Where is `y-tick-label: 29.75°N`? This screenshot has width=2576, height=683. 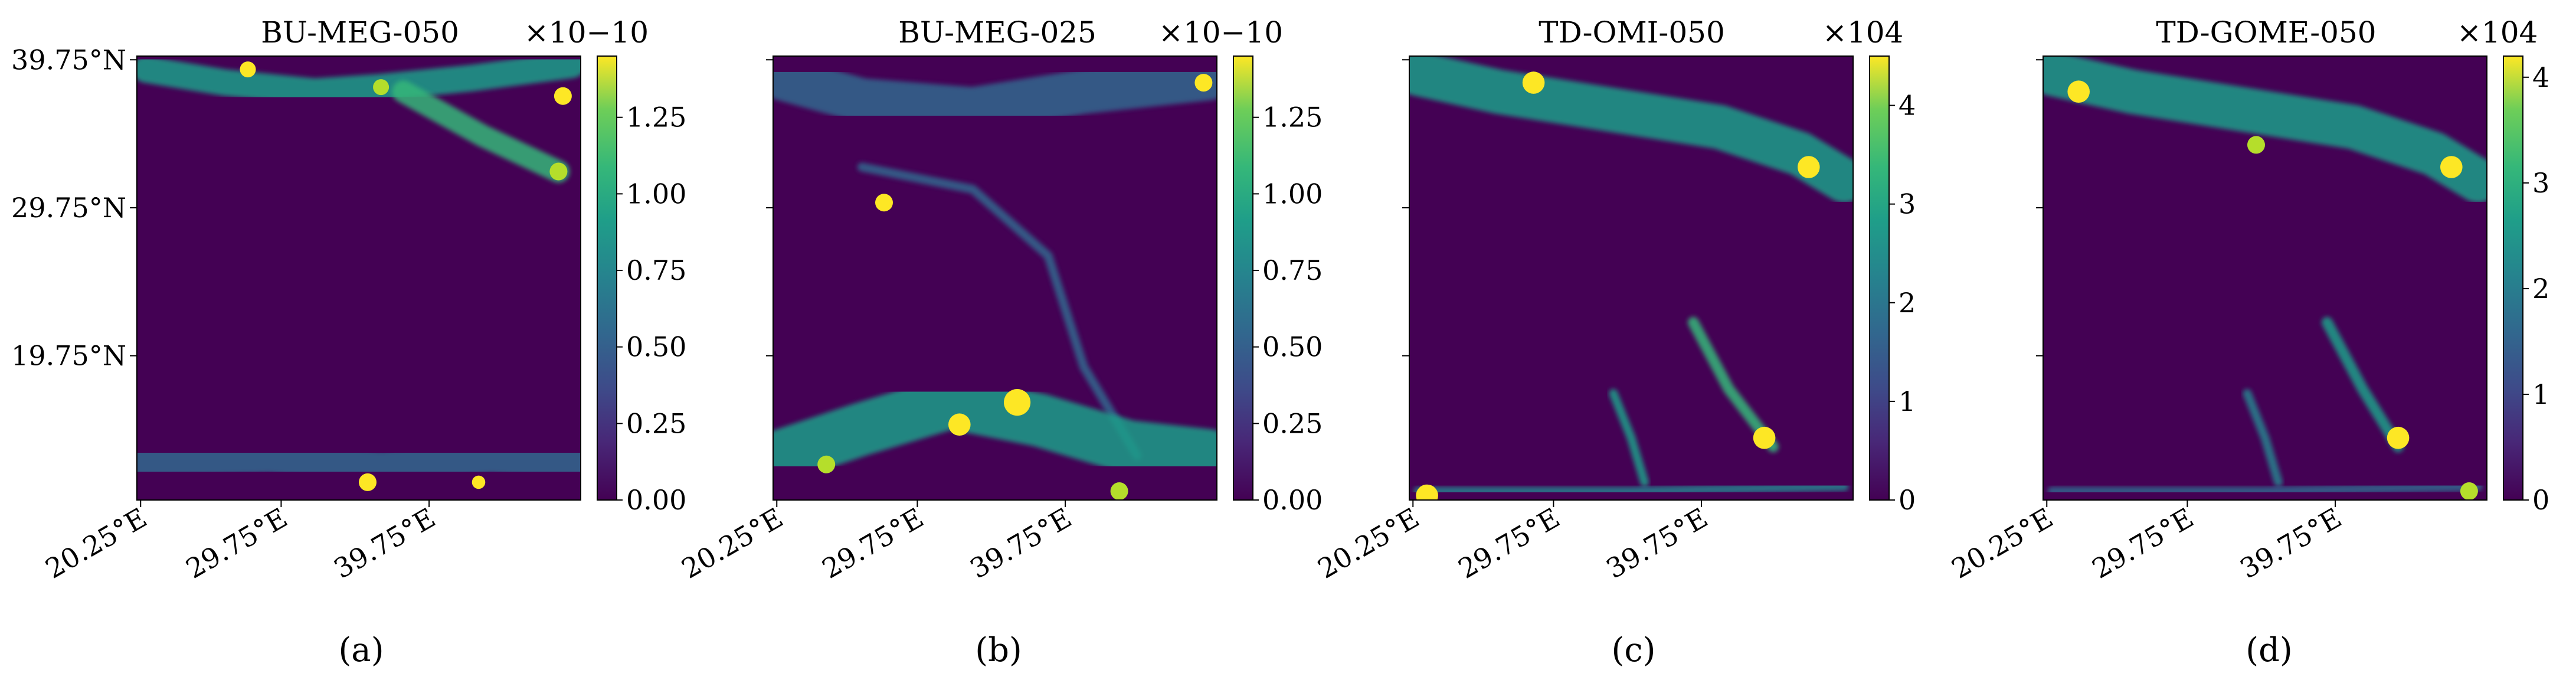 y-tick-label: 29.75°N is located at coordinates (69, 208).